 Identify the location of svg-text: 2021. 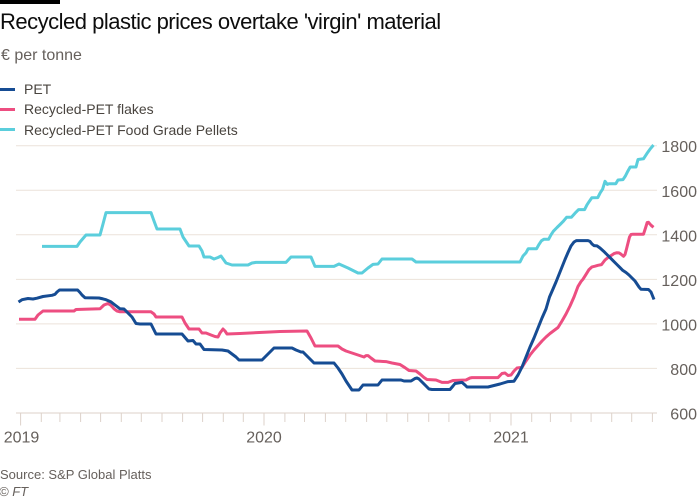
(511, 438).